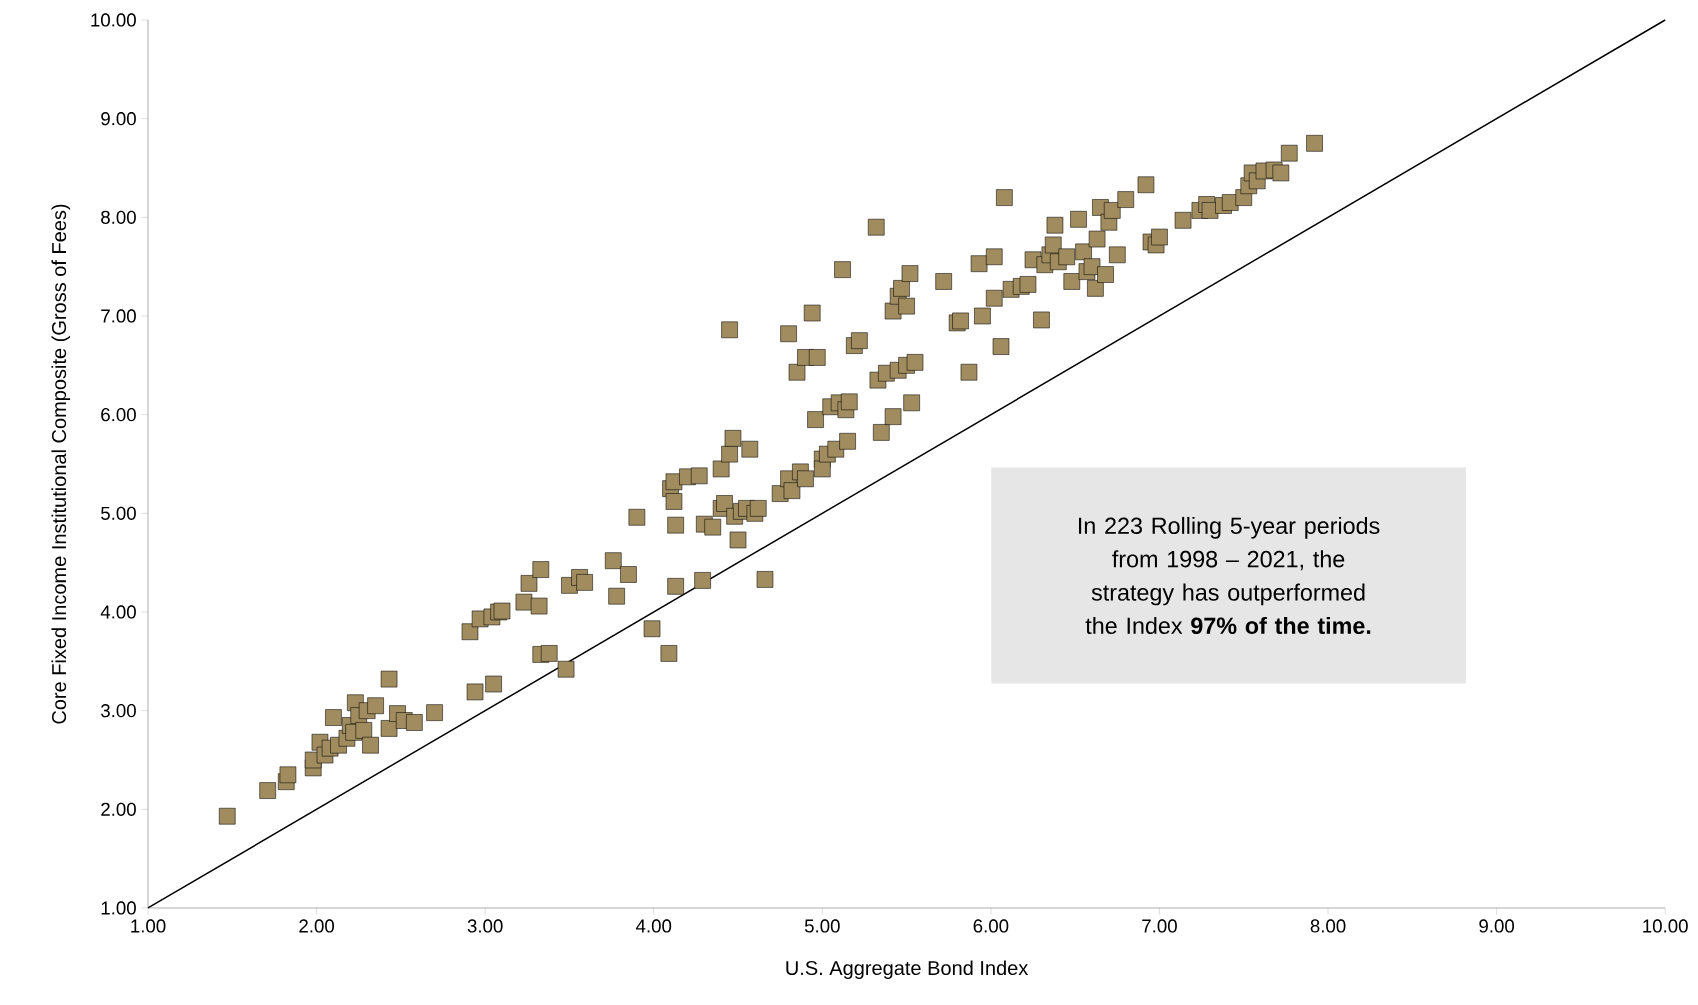 This screenshot has height=1005, width=1698. Describe the element at coordinates (822, 926) in the screenshot. I see `x-tick-label: 5.00` at that location.